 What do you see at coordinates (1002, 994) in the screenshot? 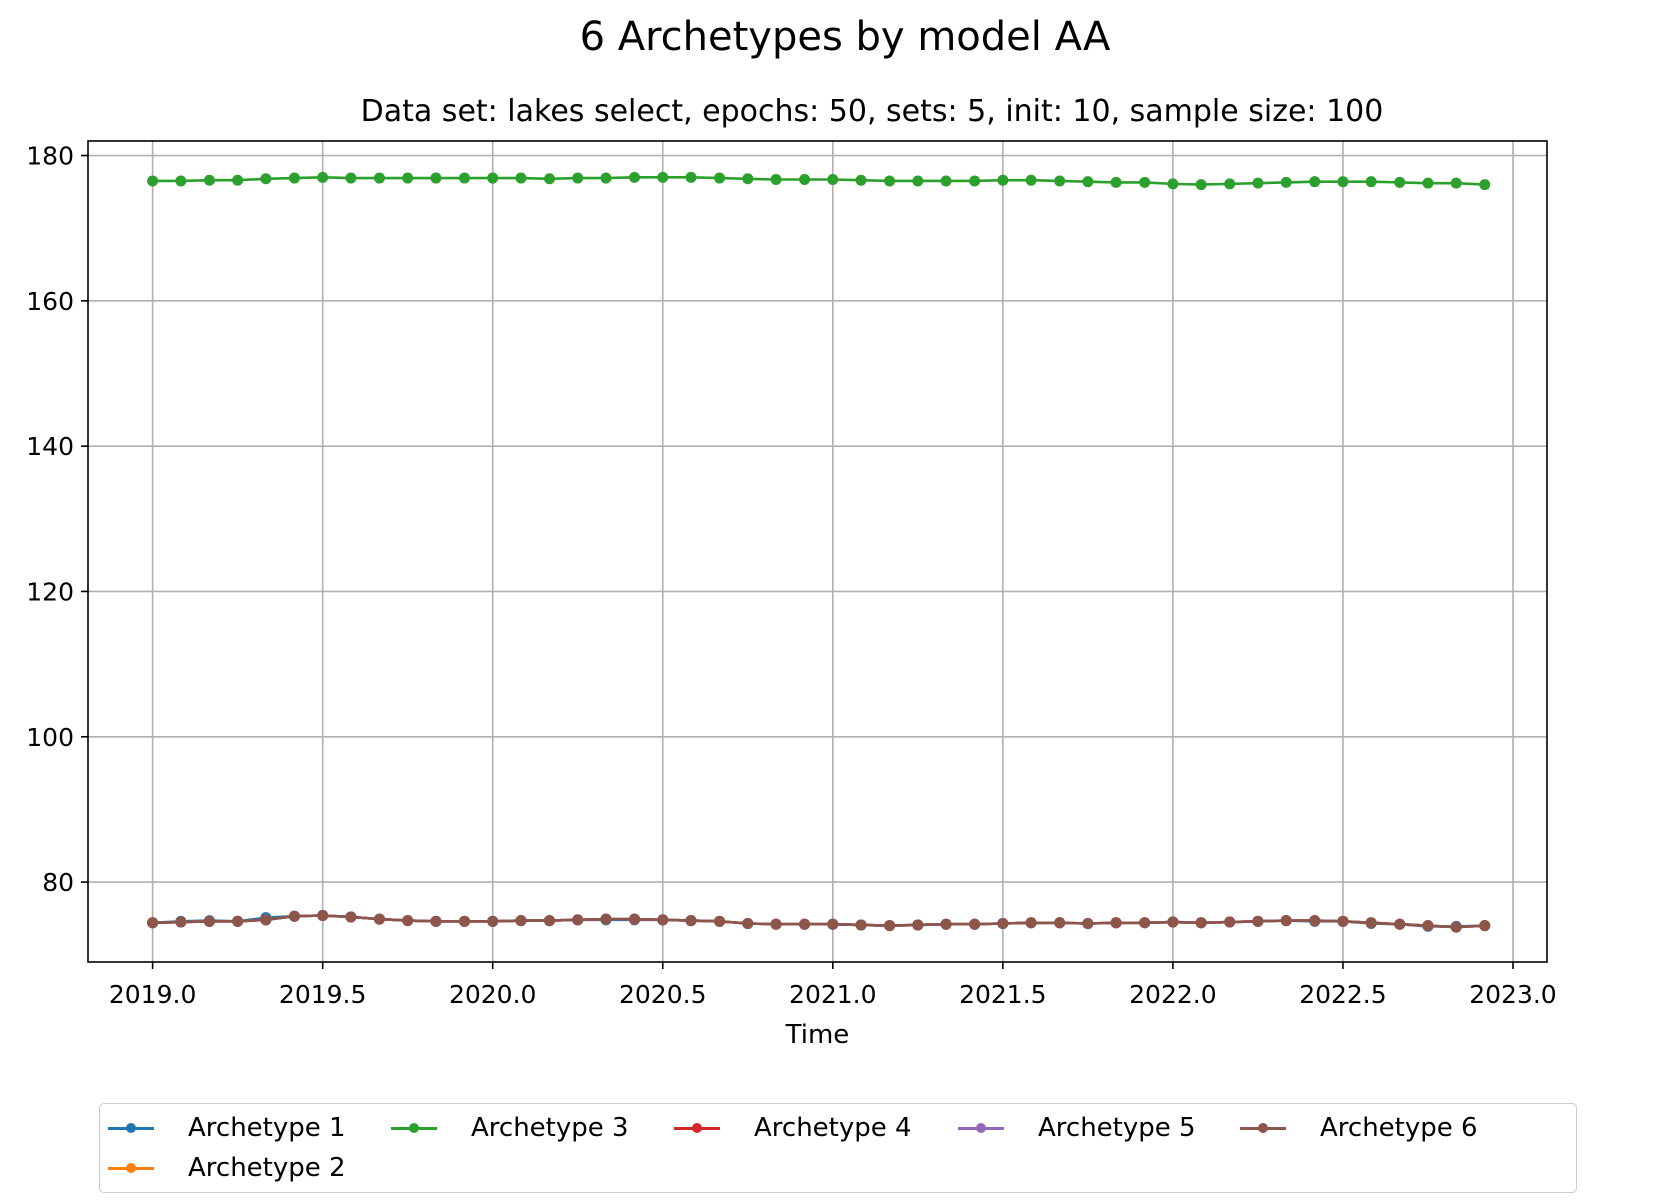
I see `x-tick-label: 2021.5` at bounding box center [1002, 994].